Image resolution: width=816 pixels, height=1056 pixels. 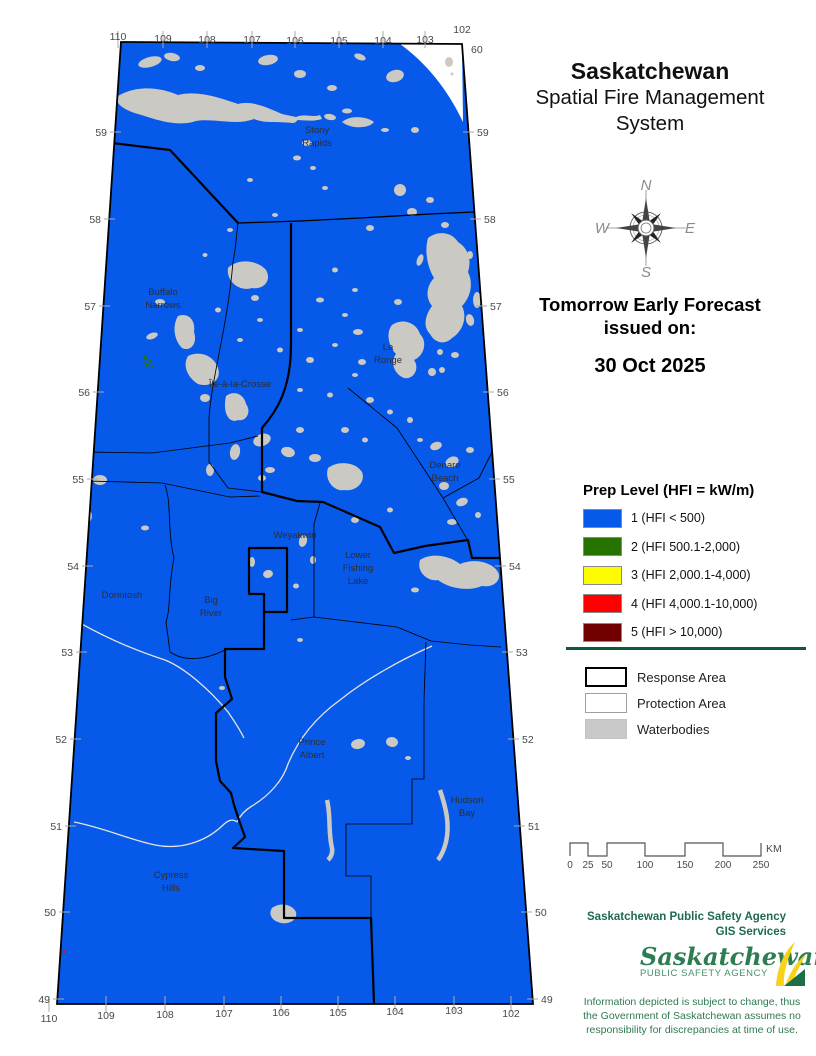 What do you see at coordinates (602, 547) in the screenshot?
I see `prep-2-swatch` at bounding box center [602, 547].